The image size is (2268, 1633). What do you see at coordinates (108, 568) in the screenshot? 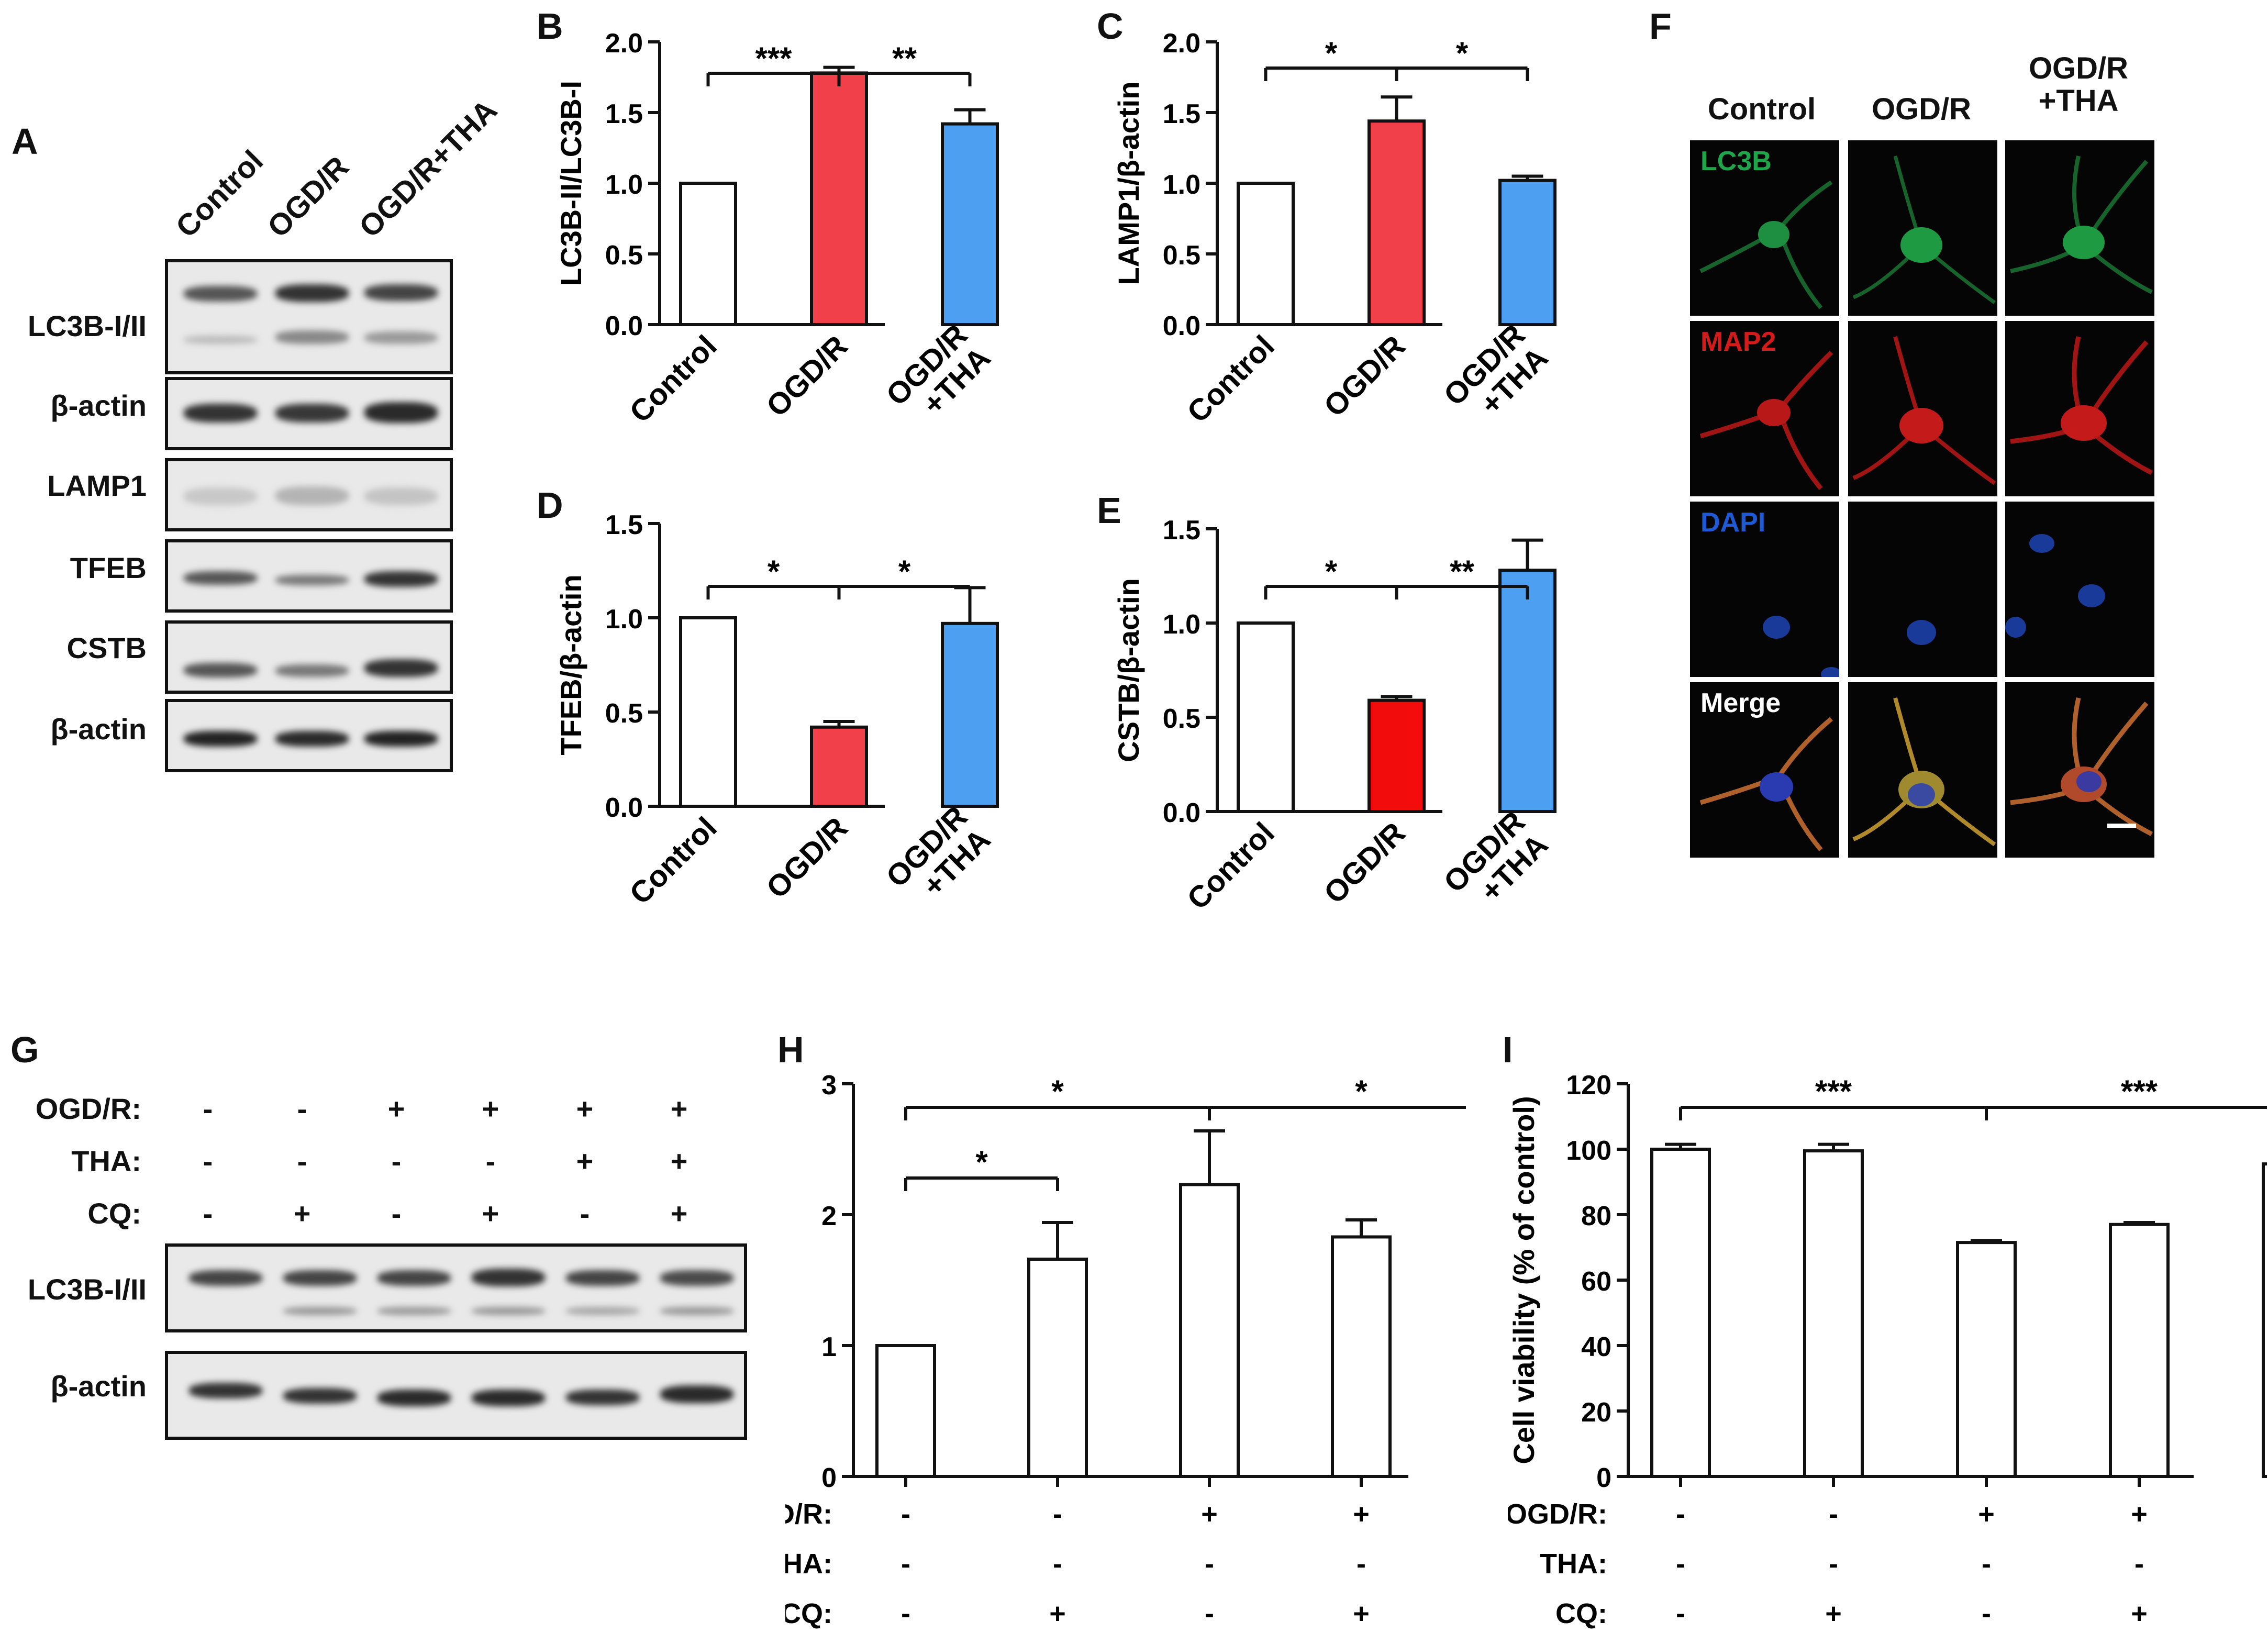
I see `blot-a-label-tfeb: TFEB` at bounding box center [108, 568].